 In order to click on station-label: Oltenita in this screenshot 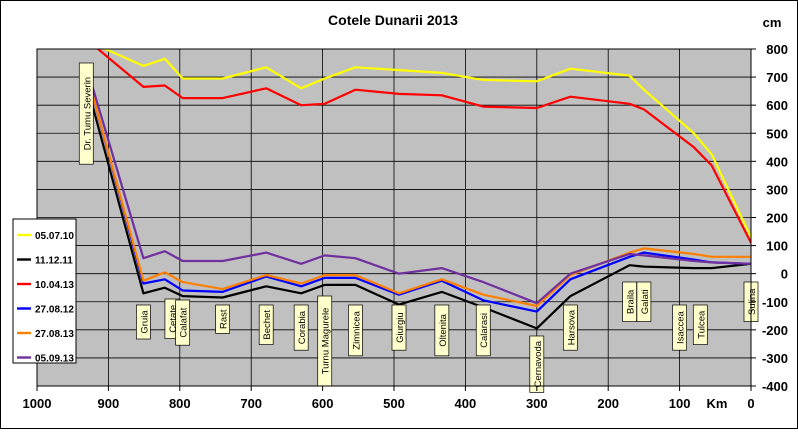, I will do `click(443, 329)`.